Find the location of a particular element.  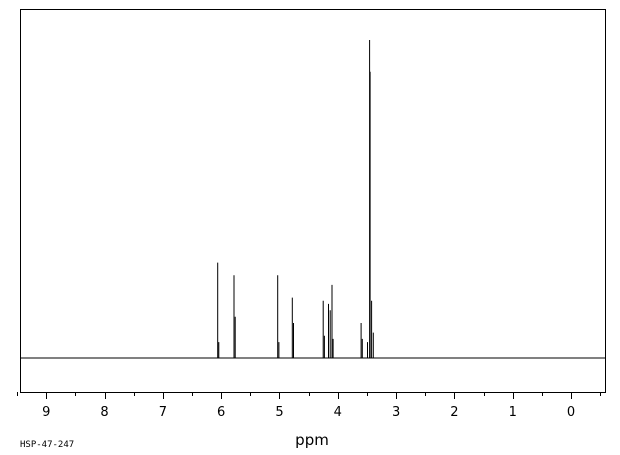

x-tick-label: 0 is located at coordinates (571, 412).